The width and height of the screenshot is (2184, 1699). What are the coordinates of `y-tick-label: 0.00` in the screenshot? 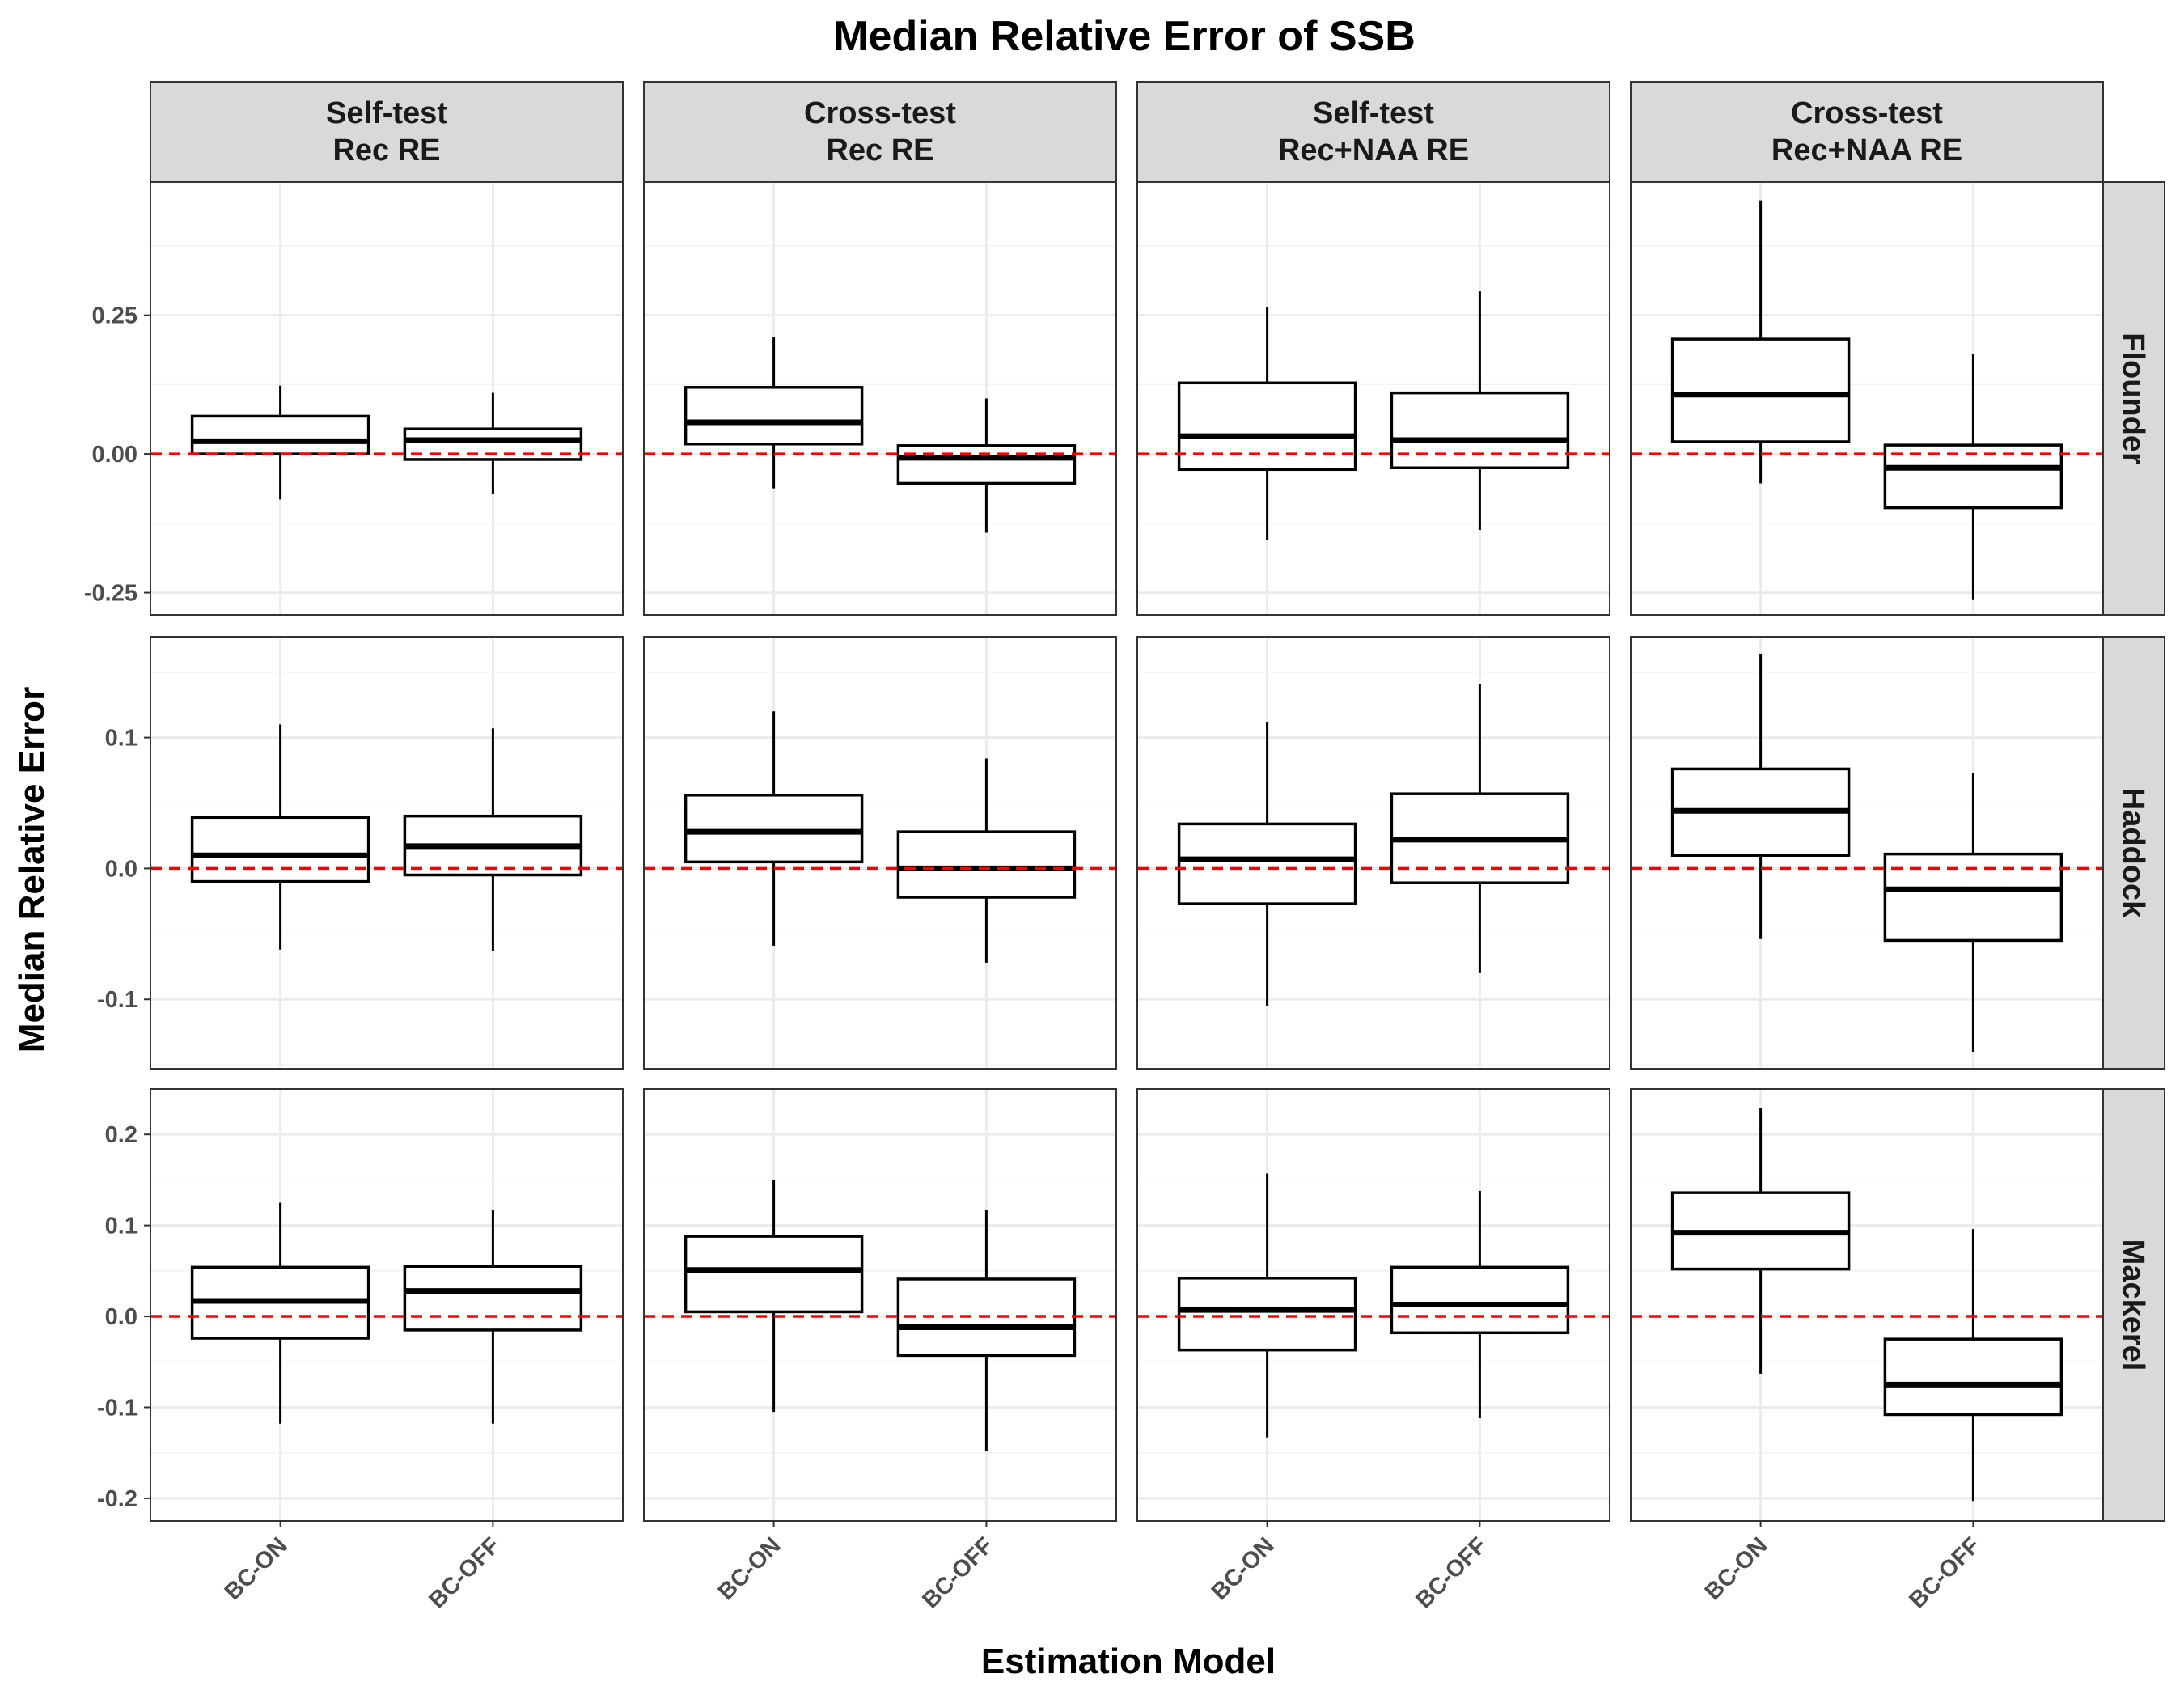 It's located at (115, 455).